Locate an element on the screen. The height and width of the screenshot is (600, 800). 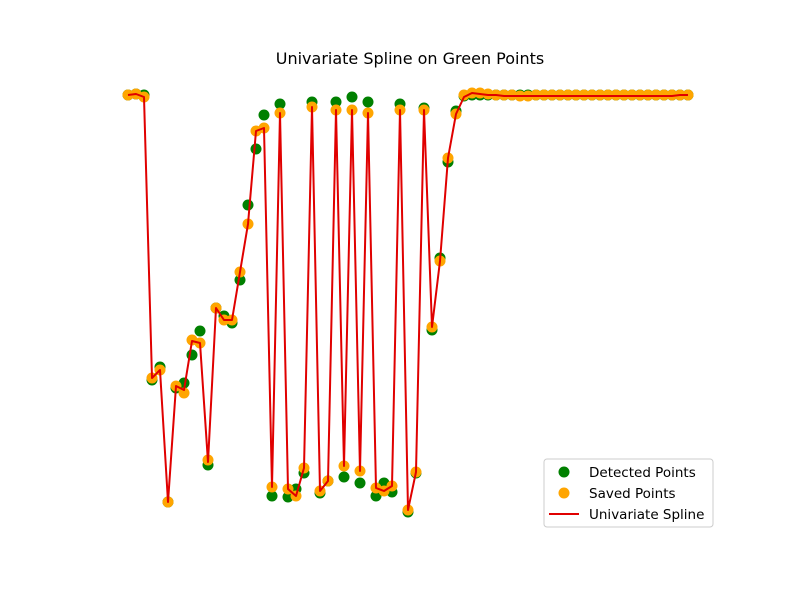
legend-marker-detected is located at coordinates (564, 472).